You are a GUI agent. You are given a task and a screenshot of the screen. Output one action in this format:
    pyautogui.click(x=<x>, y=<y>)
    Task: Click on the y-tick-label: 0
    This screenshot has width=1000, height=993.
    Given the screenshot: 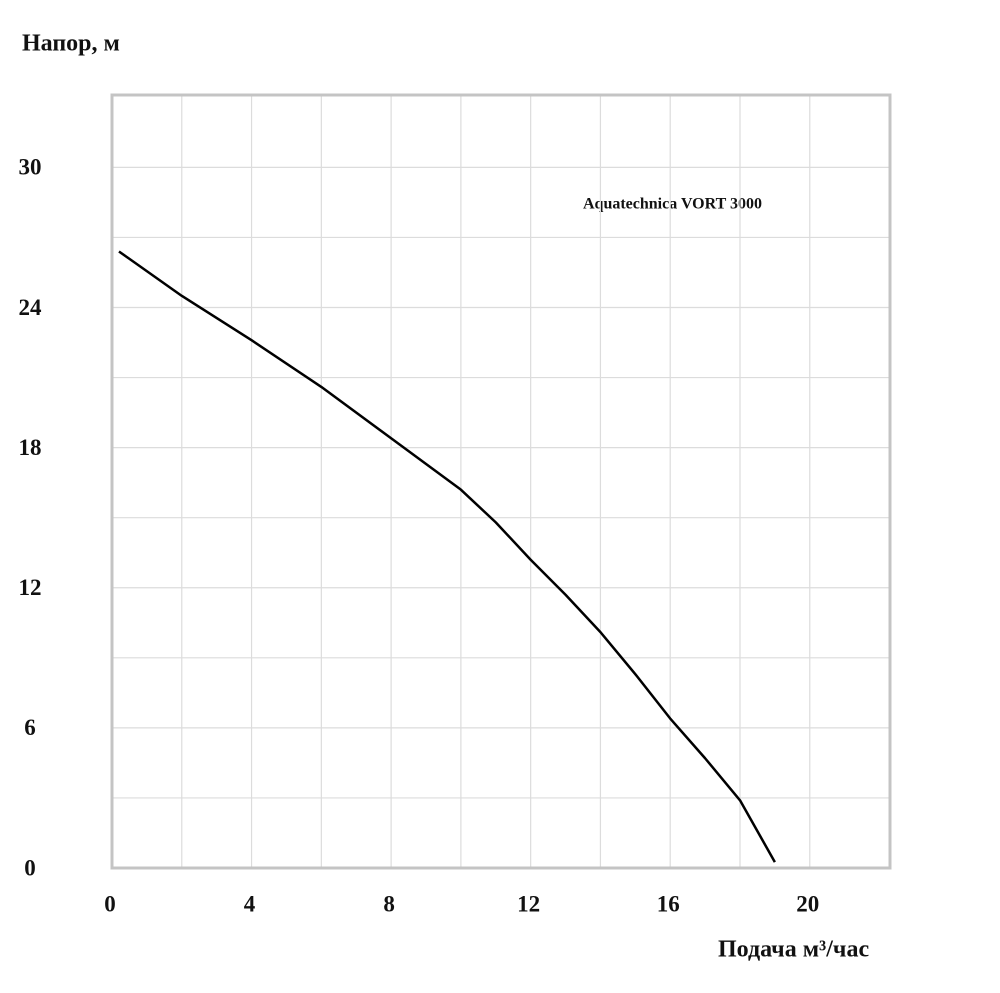 What is the action you would take?
    pyautogui.click(x=30, y=867)
    